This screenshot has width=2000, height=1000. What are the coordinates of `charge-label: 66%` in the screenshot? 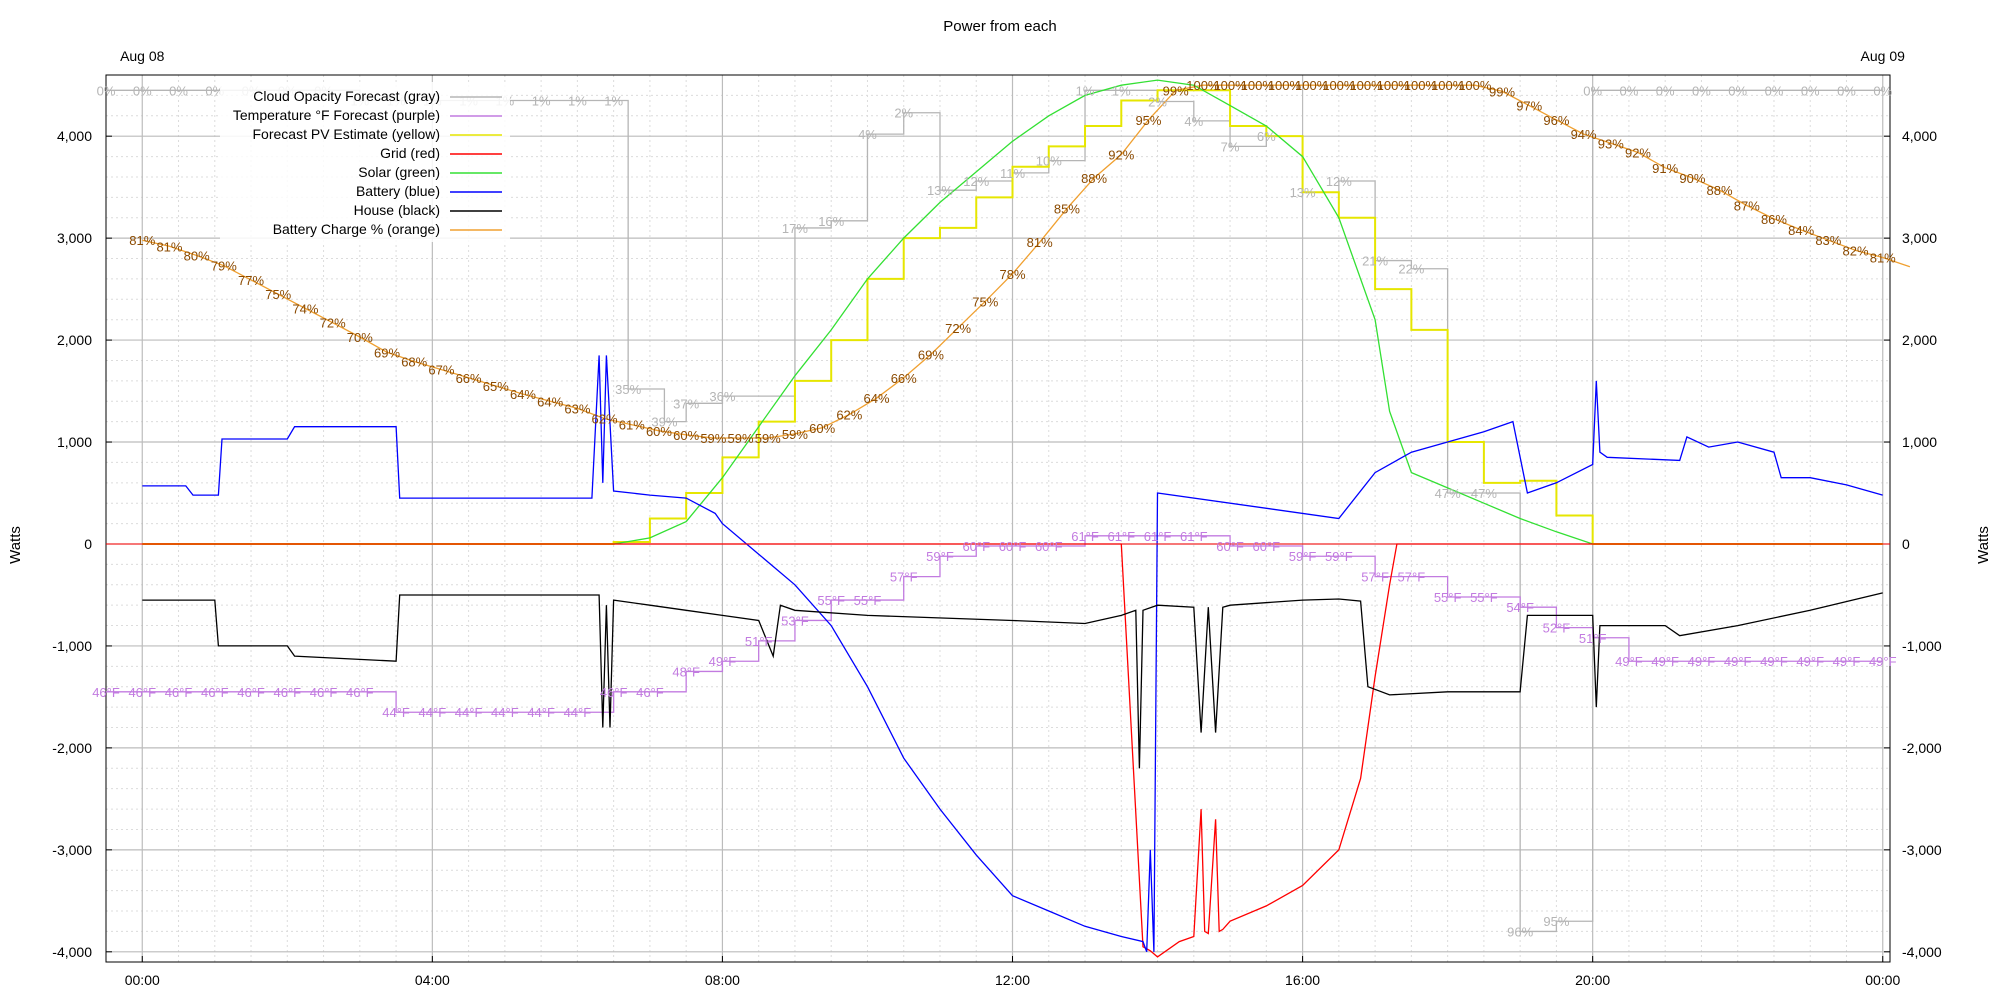 It's located at (469, 378).